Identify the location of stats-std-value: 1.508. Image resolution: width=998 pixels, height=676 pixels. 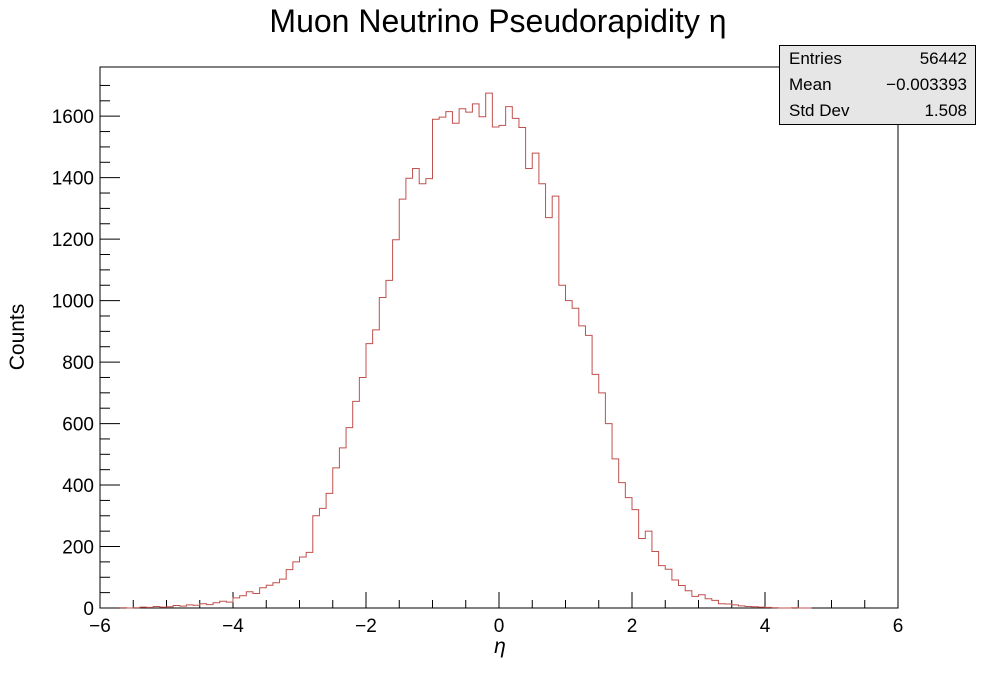
(945, 110).